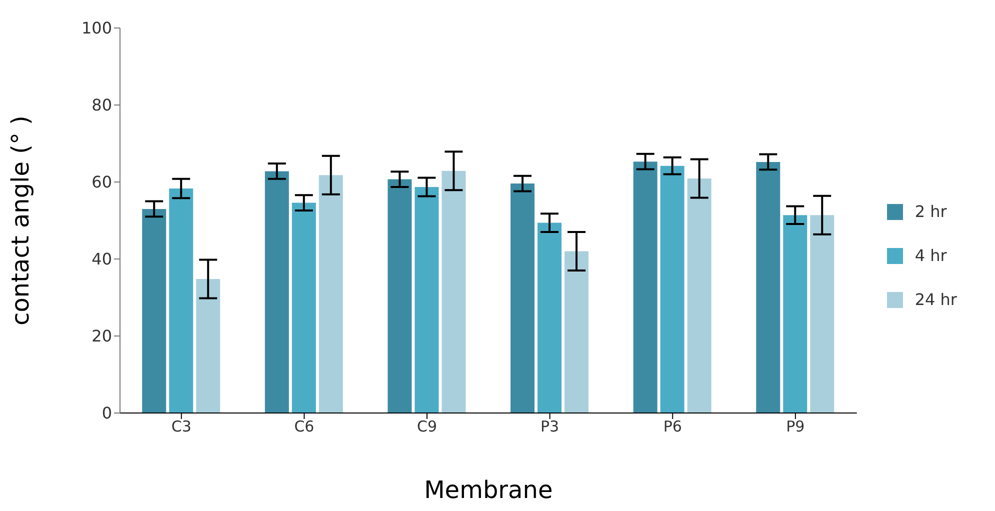 This screenshot has height=511, width=995. I want to click on legend-label: 24 hr, so click(935, 299).